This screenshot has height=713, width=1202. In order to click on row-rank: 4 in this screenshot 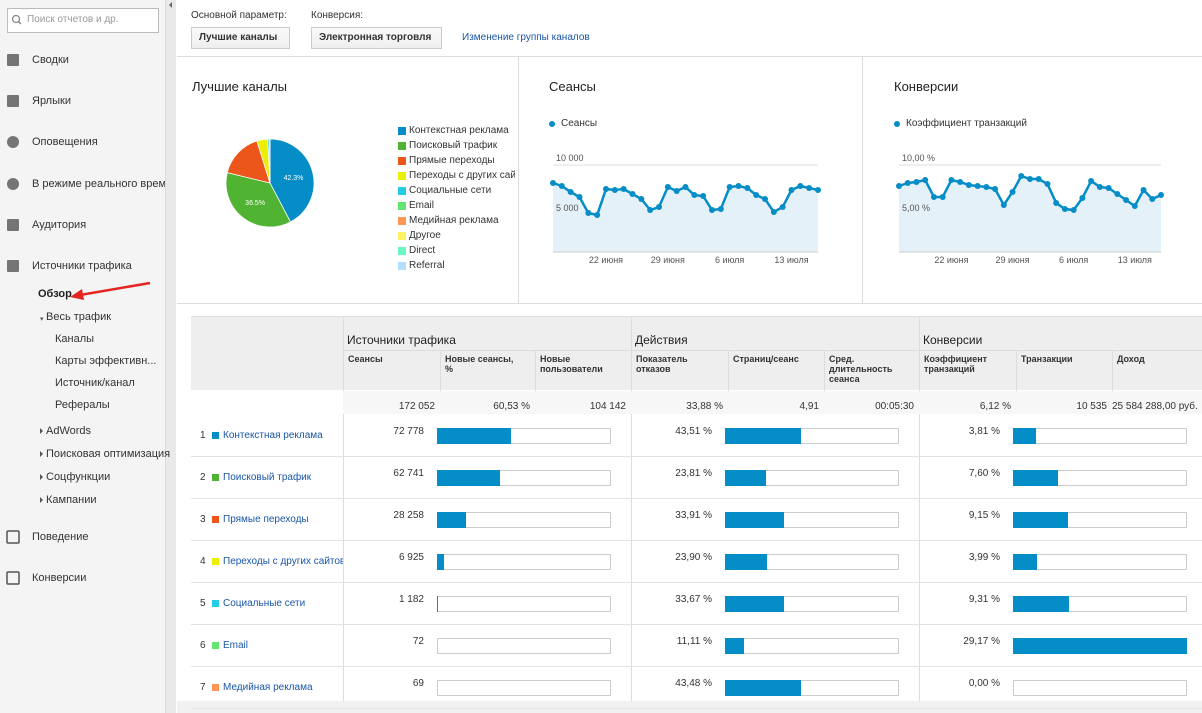, I will do `click(203, 561)`.